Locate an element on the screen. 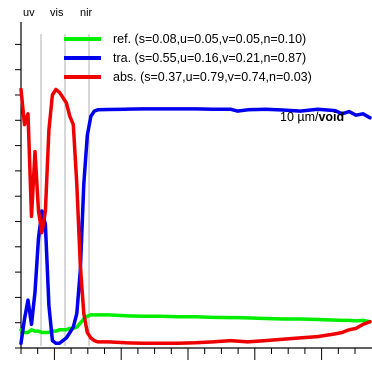 The image size is (372, 367). band-label-nir: nir is located at coordinates (86, 13).